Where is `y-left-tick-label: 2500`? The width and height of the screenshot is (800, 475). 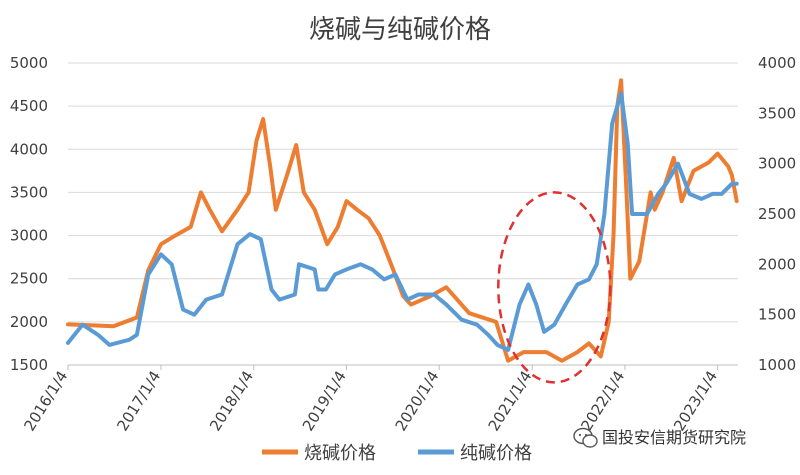 y-left-tick-label: 2500 is located at coordinates (29, 279).